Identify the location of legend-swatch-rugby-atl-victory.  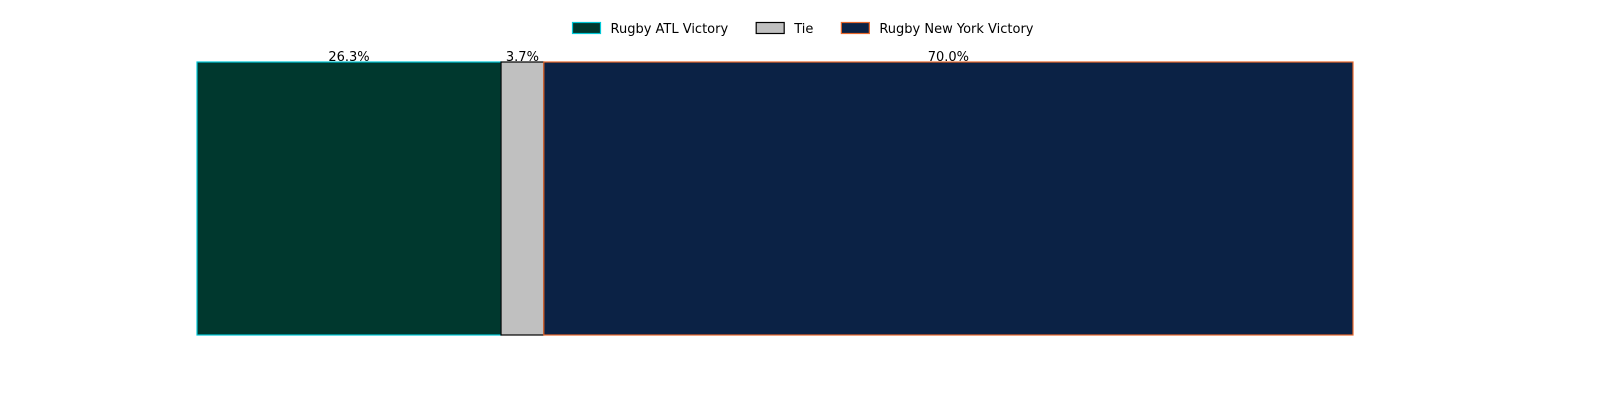
(586, 28).